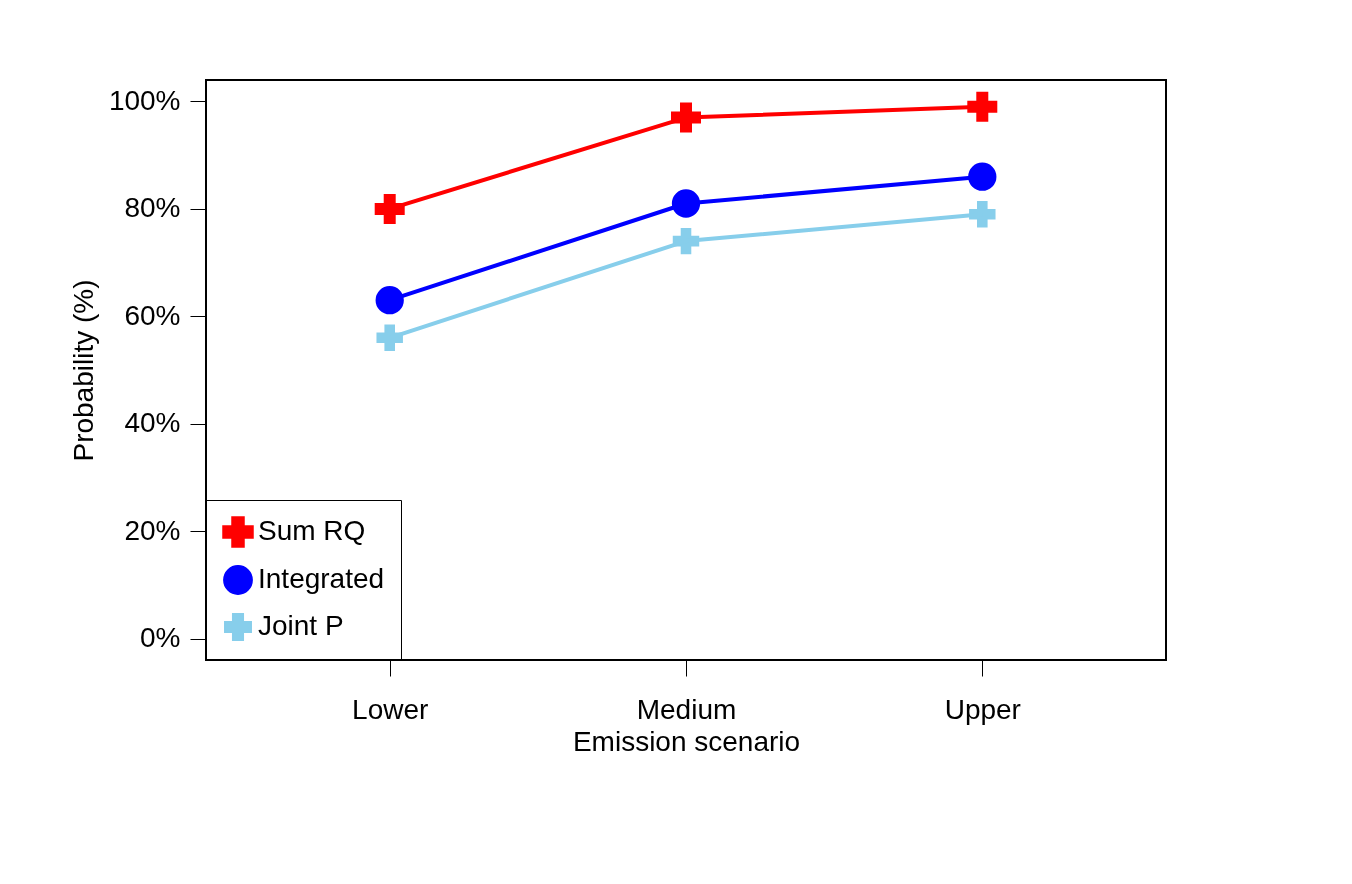 The width and height of the screenshot is (1352, 884). What do you see at coordinates (152, 315) in the screenshot?
I see `y-tick-label: 60%` at bounding box center [152, 315].